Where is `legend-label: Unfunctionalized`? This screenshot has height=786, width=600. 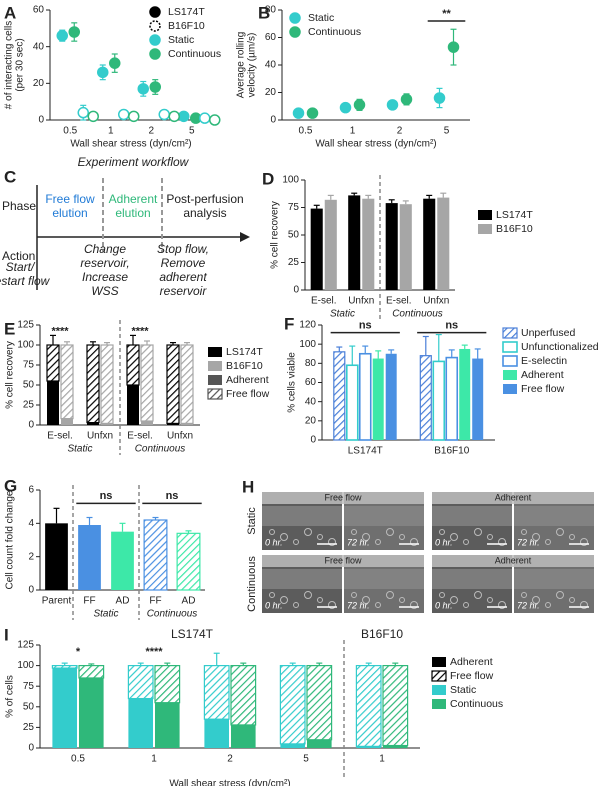
legend-label: Unfunctionalized is located at coordinates (560, 347).